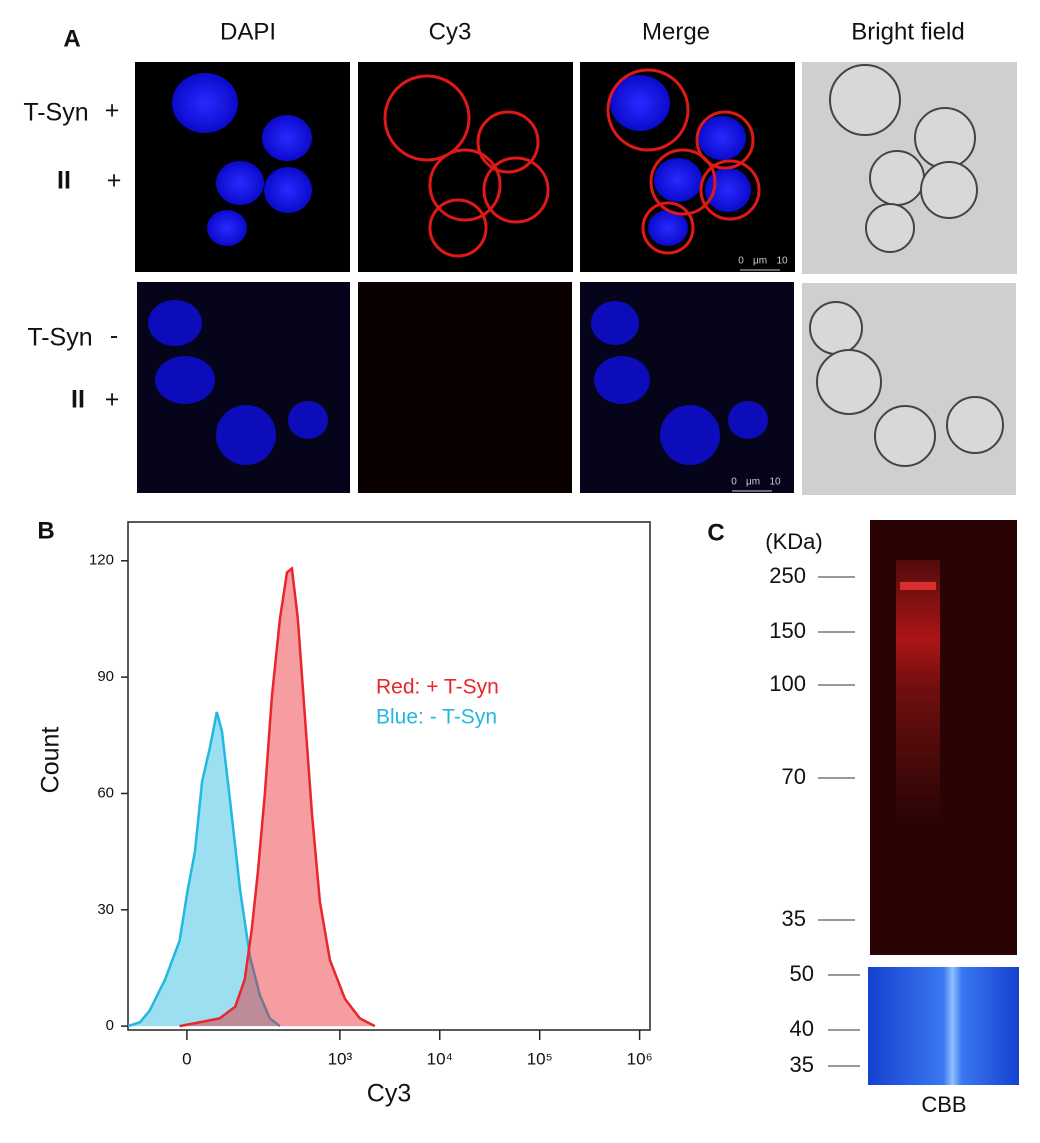 This screenshot has width=1040, height=1143. Describe the element at coordinates (715, 532) in the screenshot. I see `panel-label: C` at that location.